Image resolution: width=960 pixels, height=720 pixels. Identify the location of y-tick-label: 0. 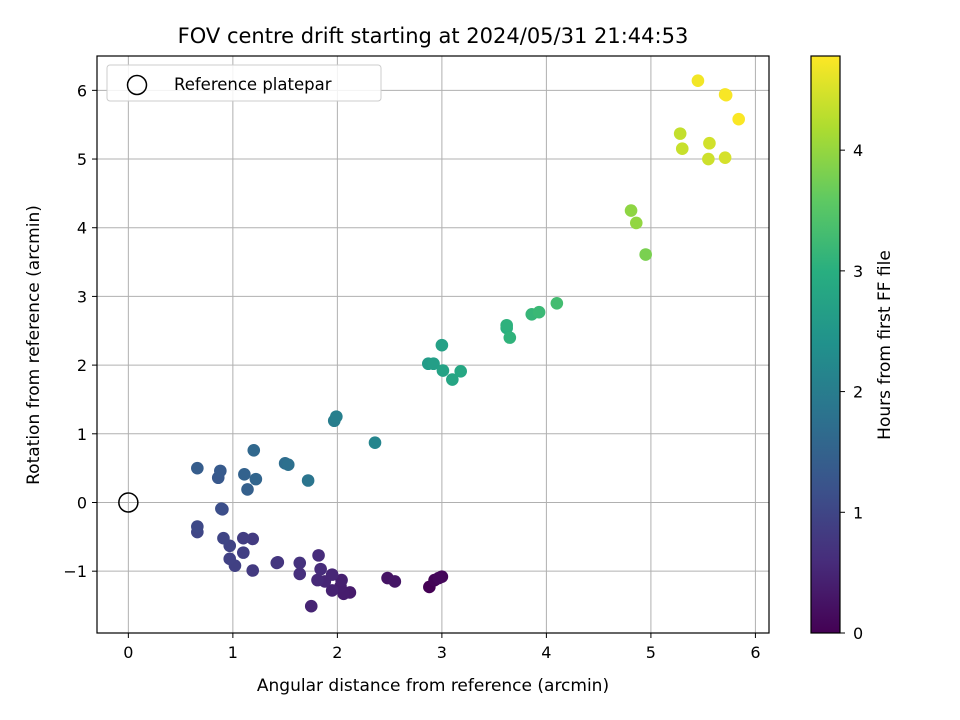
(82, 502).